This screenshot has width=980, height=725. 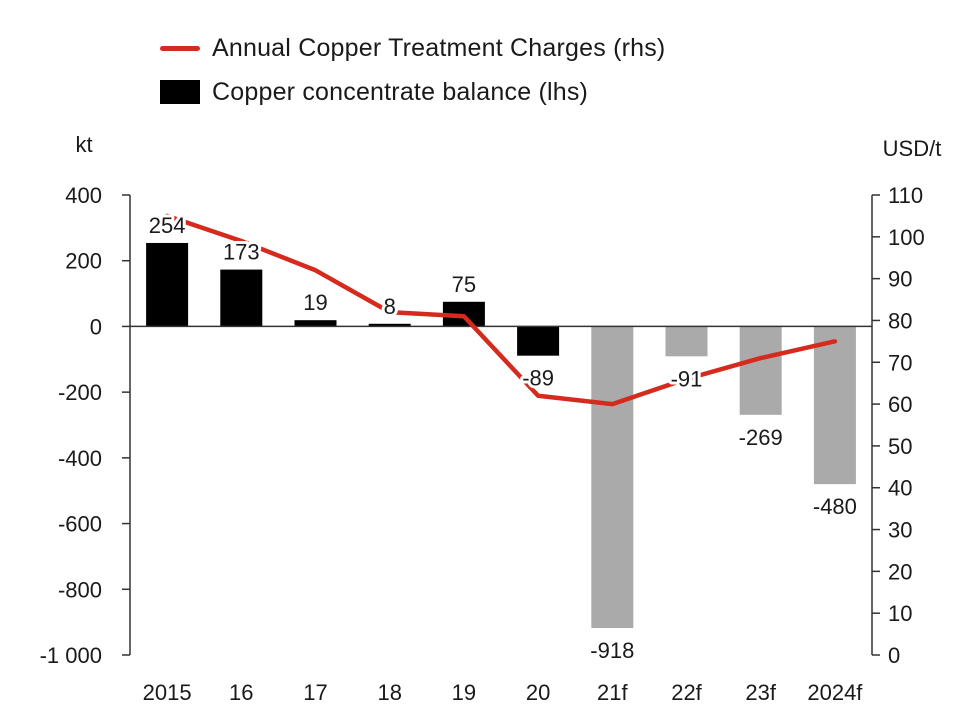 I want to click on right-axis-tick-label: 90, so click(x=900, y=279).